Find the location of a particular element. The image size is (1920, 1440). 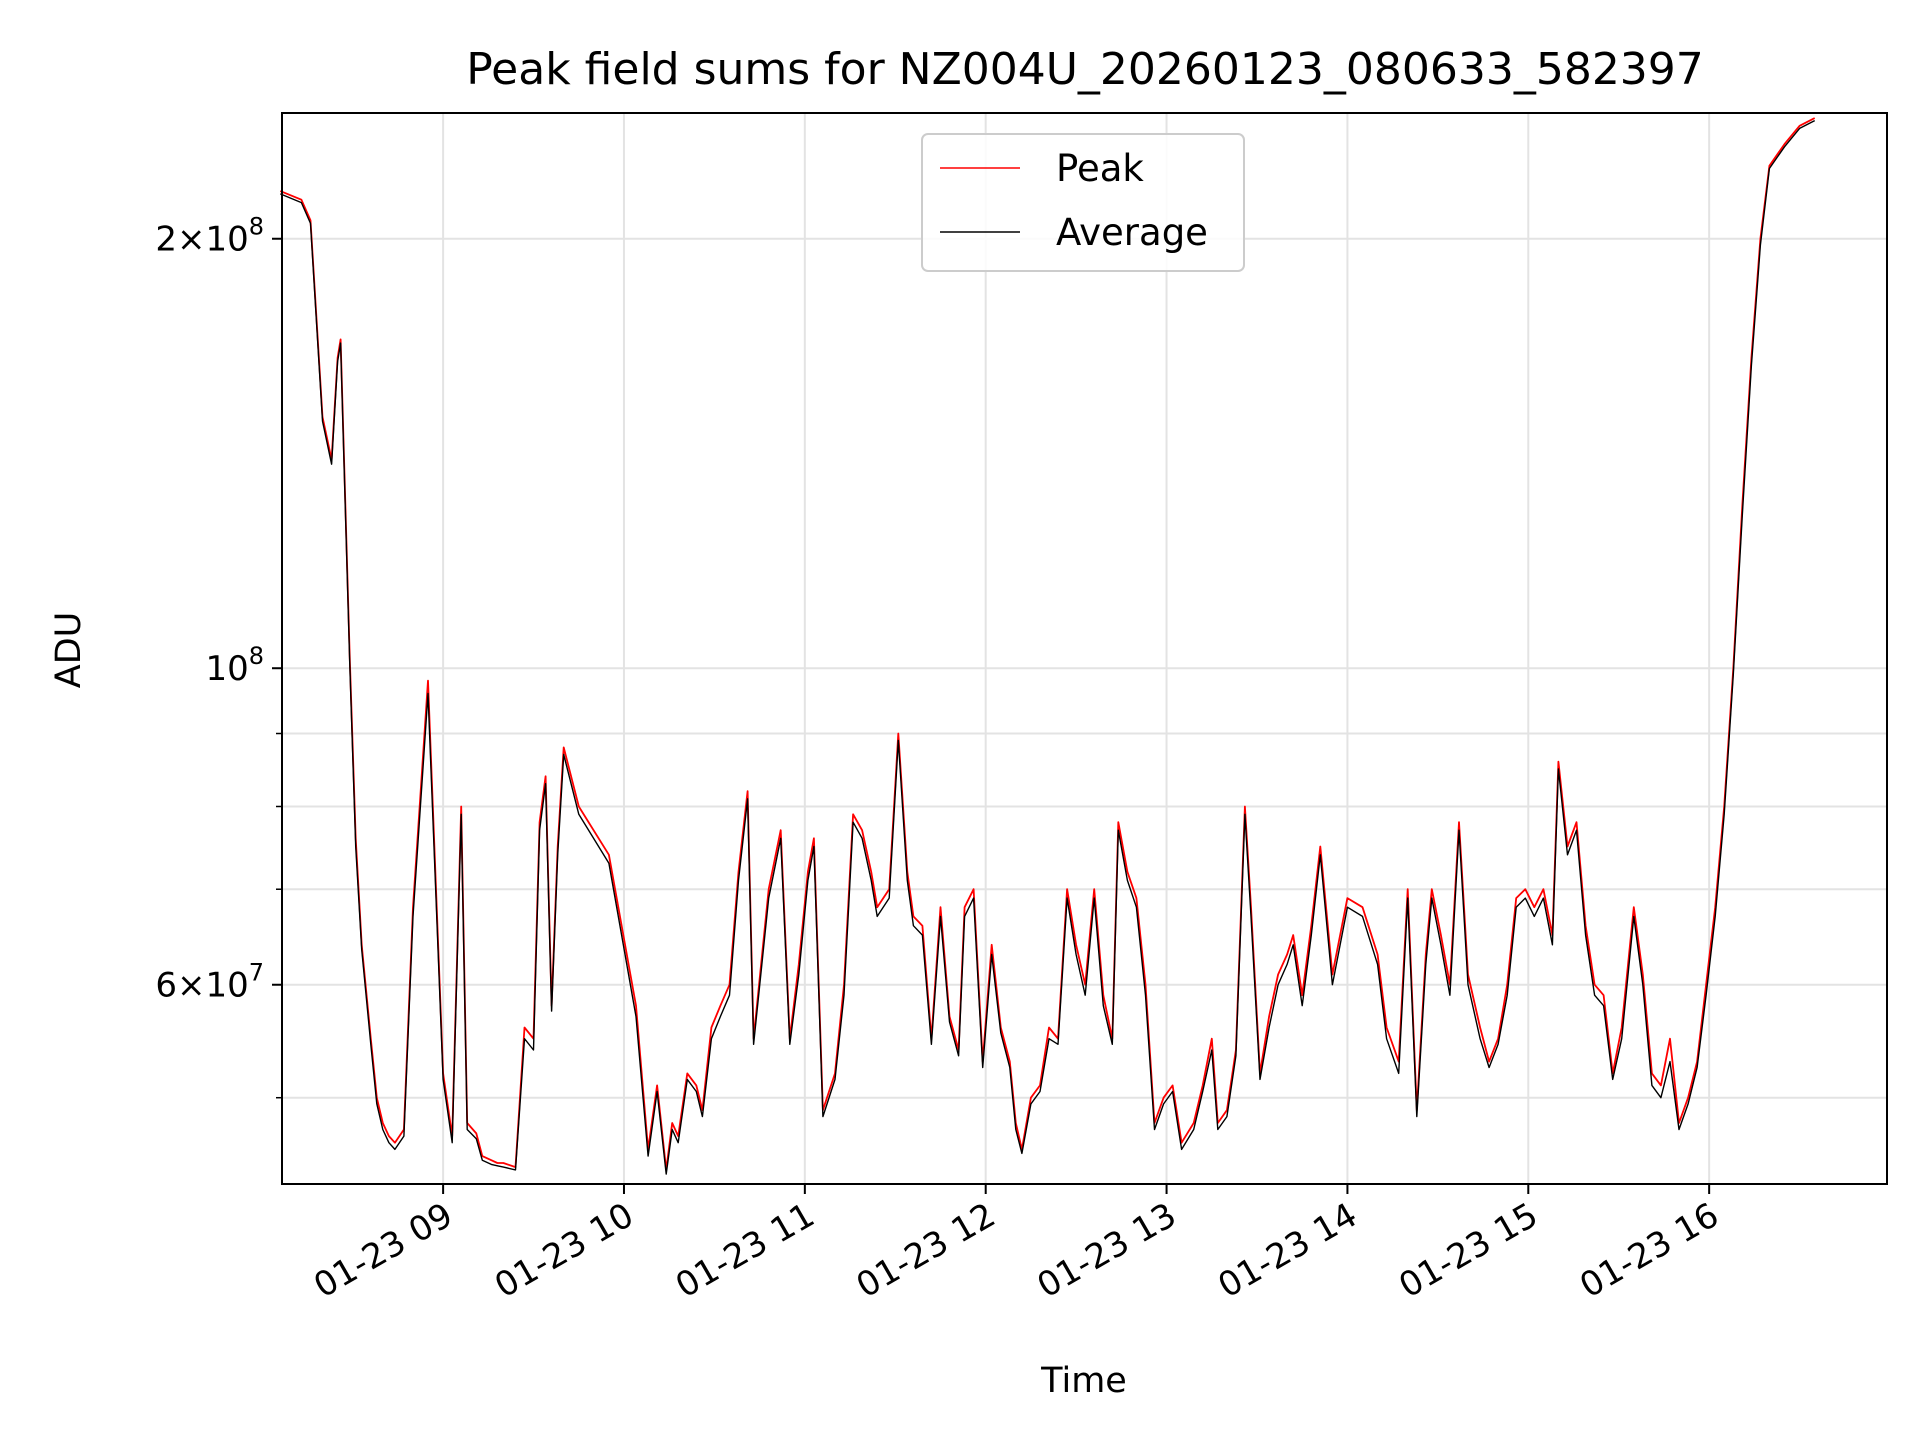

x-axis-label: Time is located at coordinates (1083, 1381).